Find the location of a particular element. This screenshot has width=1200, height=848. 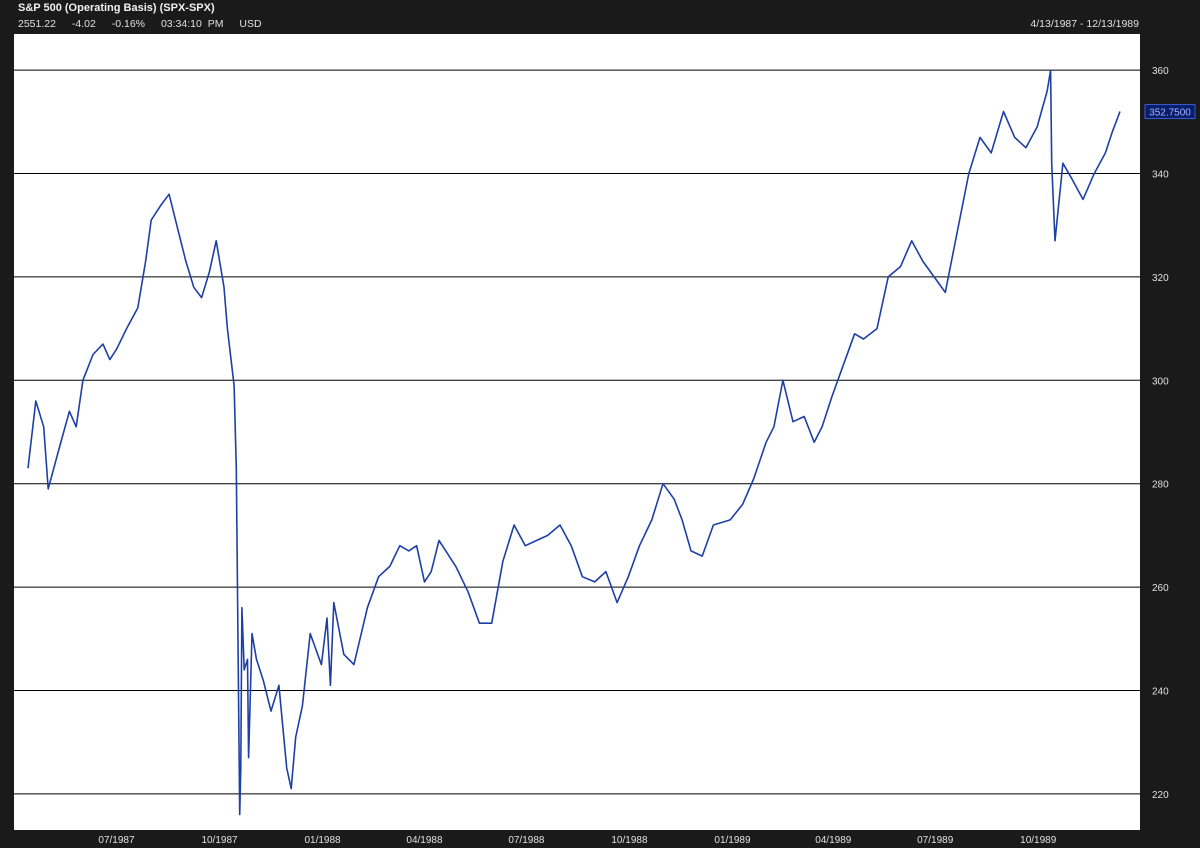

x-tick-label: 07/1989 is located at coordinates (935, 840).